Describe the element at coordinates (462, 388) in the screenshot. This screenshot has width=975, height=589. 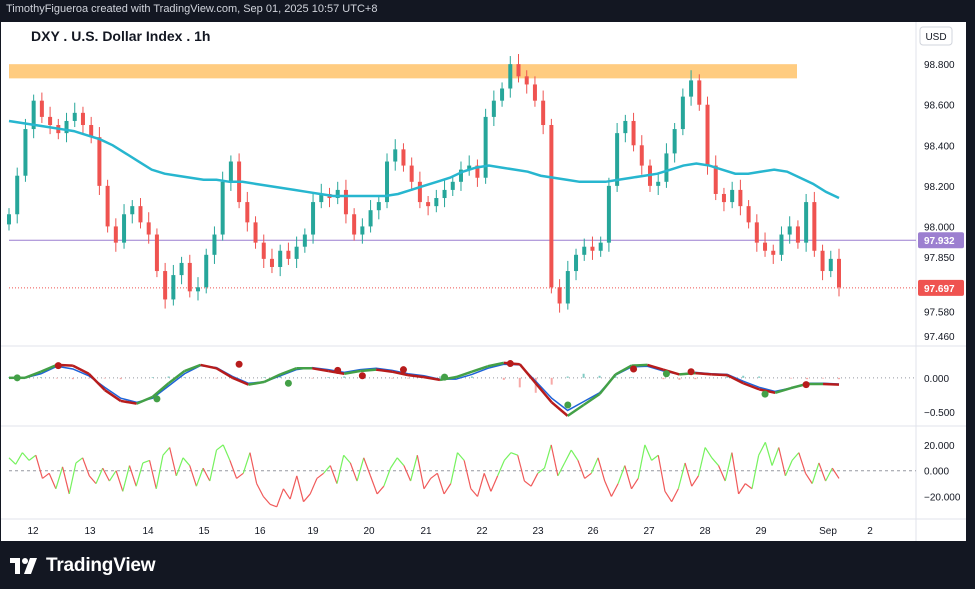
I see `oscillator-pane` at that location.